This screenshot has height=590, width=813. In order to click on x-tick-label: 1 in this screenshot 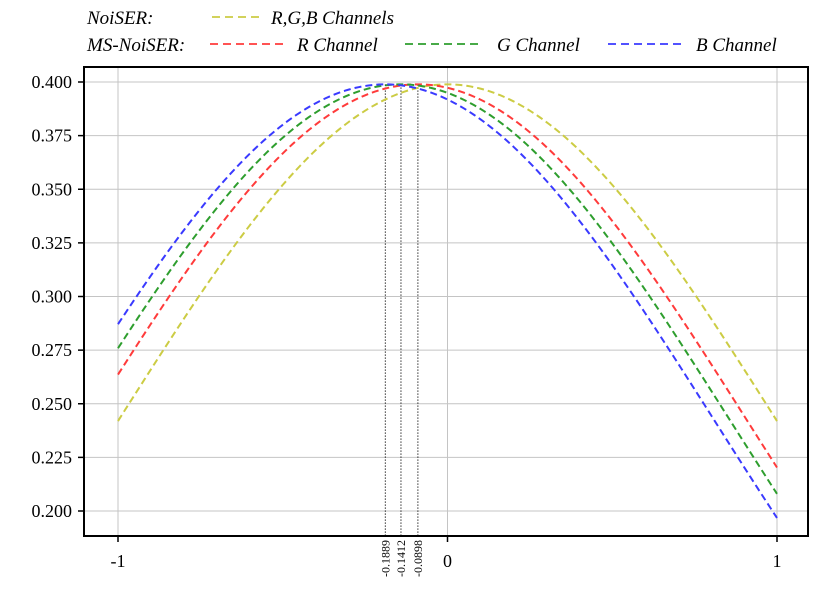, I will do `click(777, 561)`.